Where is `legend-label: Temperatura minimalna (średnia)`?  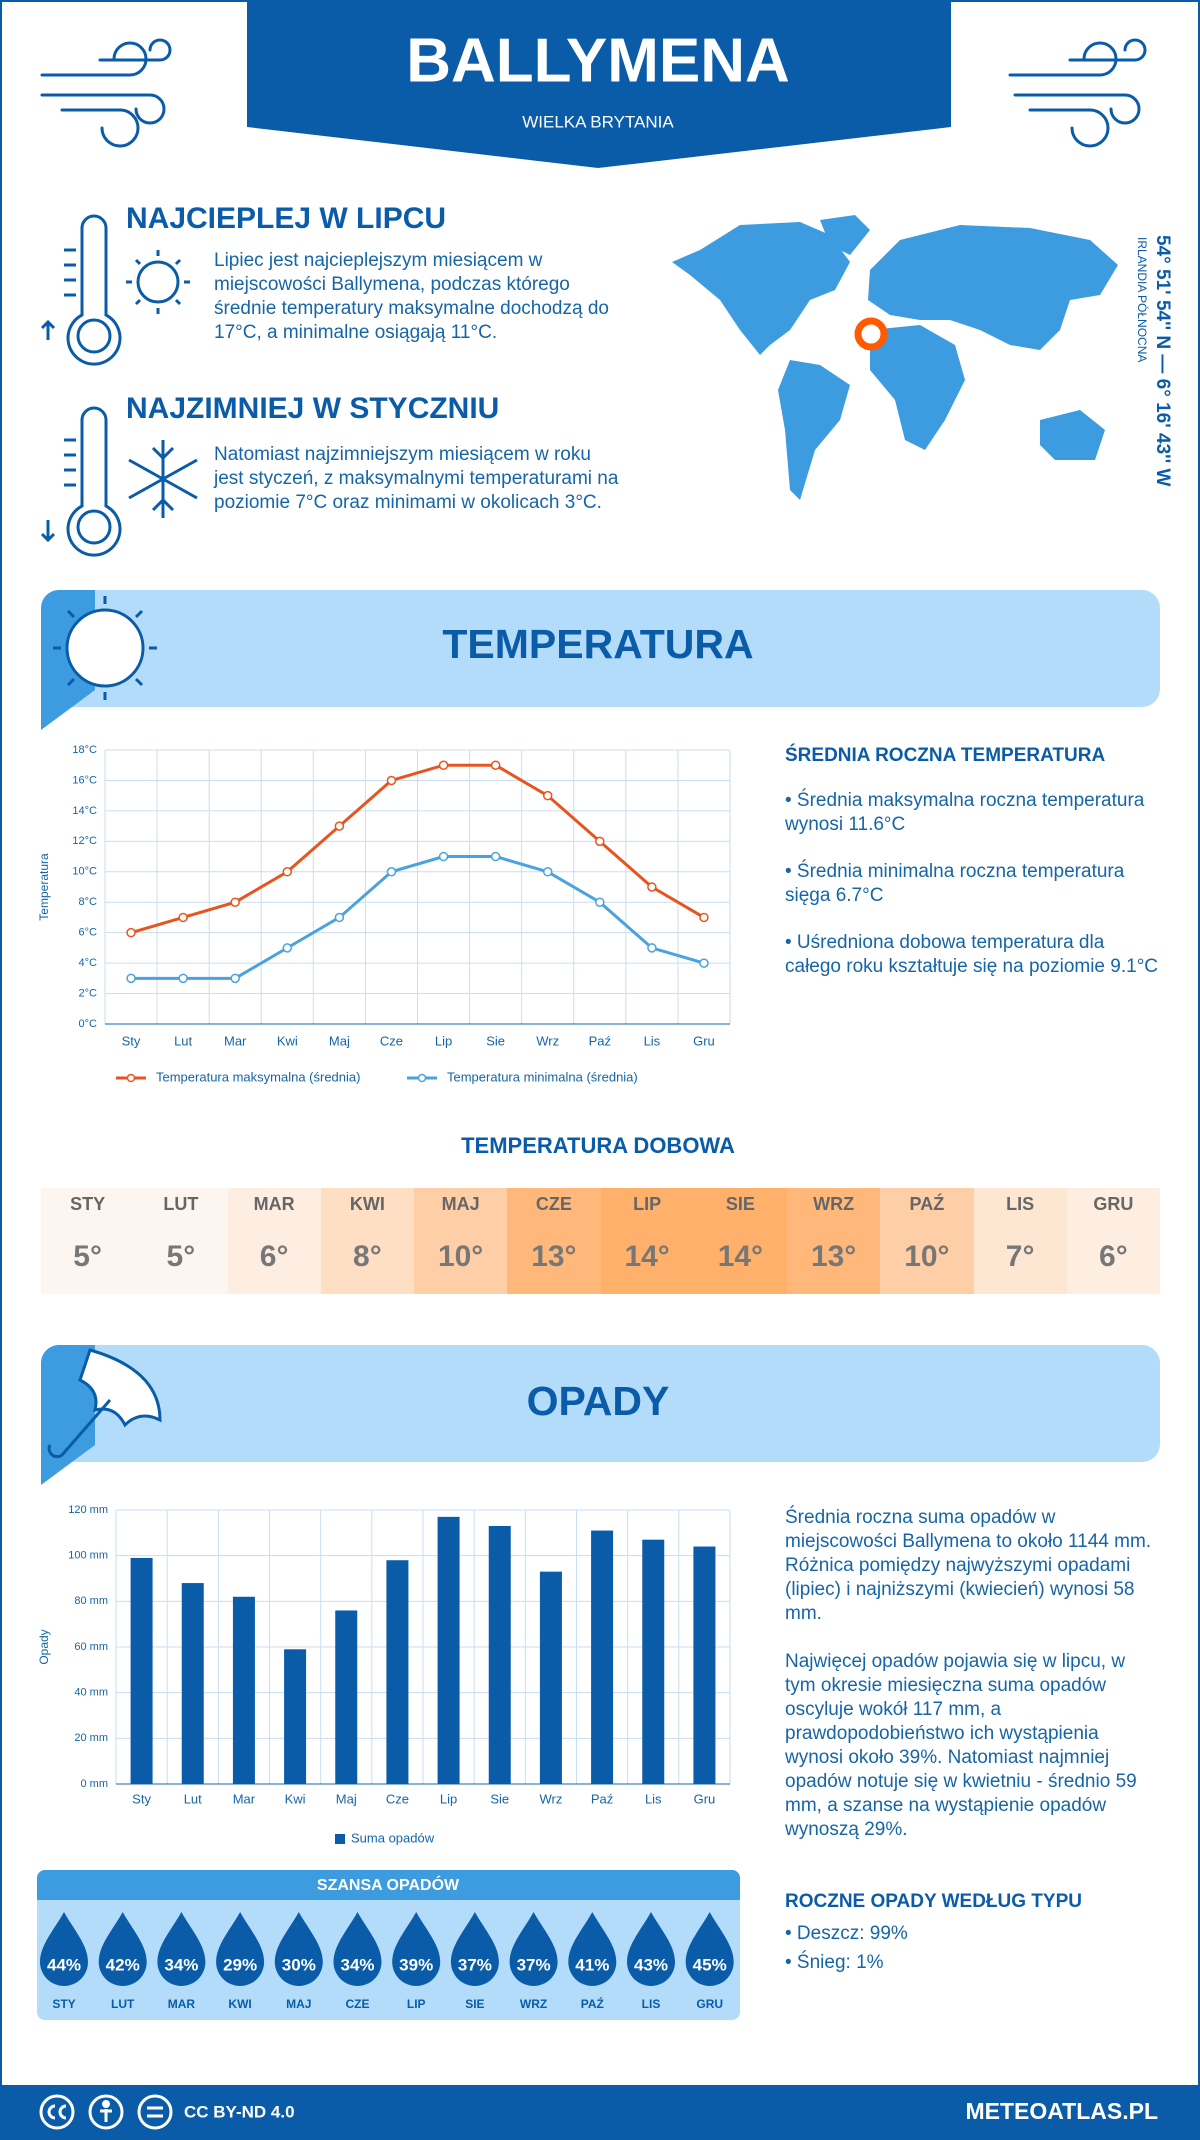
legend-label: Temperatura minimalna (średnia) is located at coordinates (542, 1076).